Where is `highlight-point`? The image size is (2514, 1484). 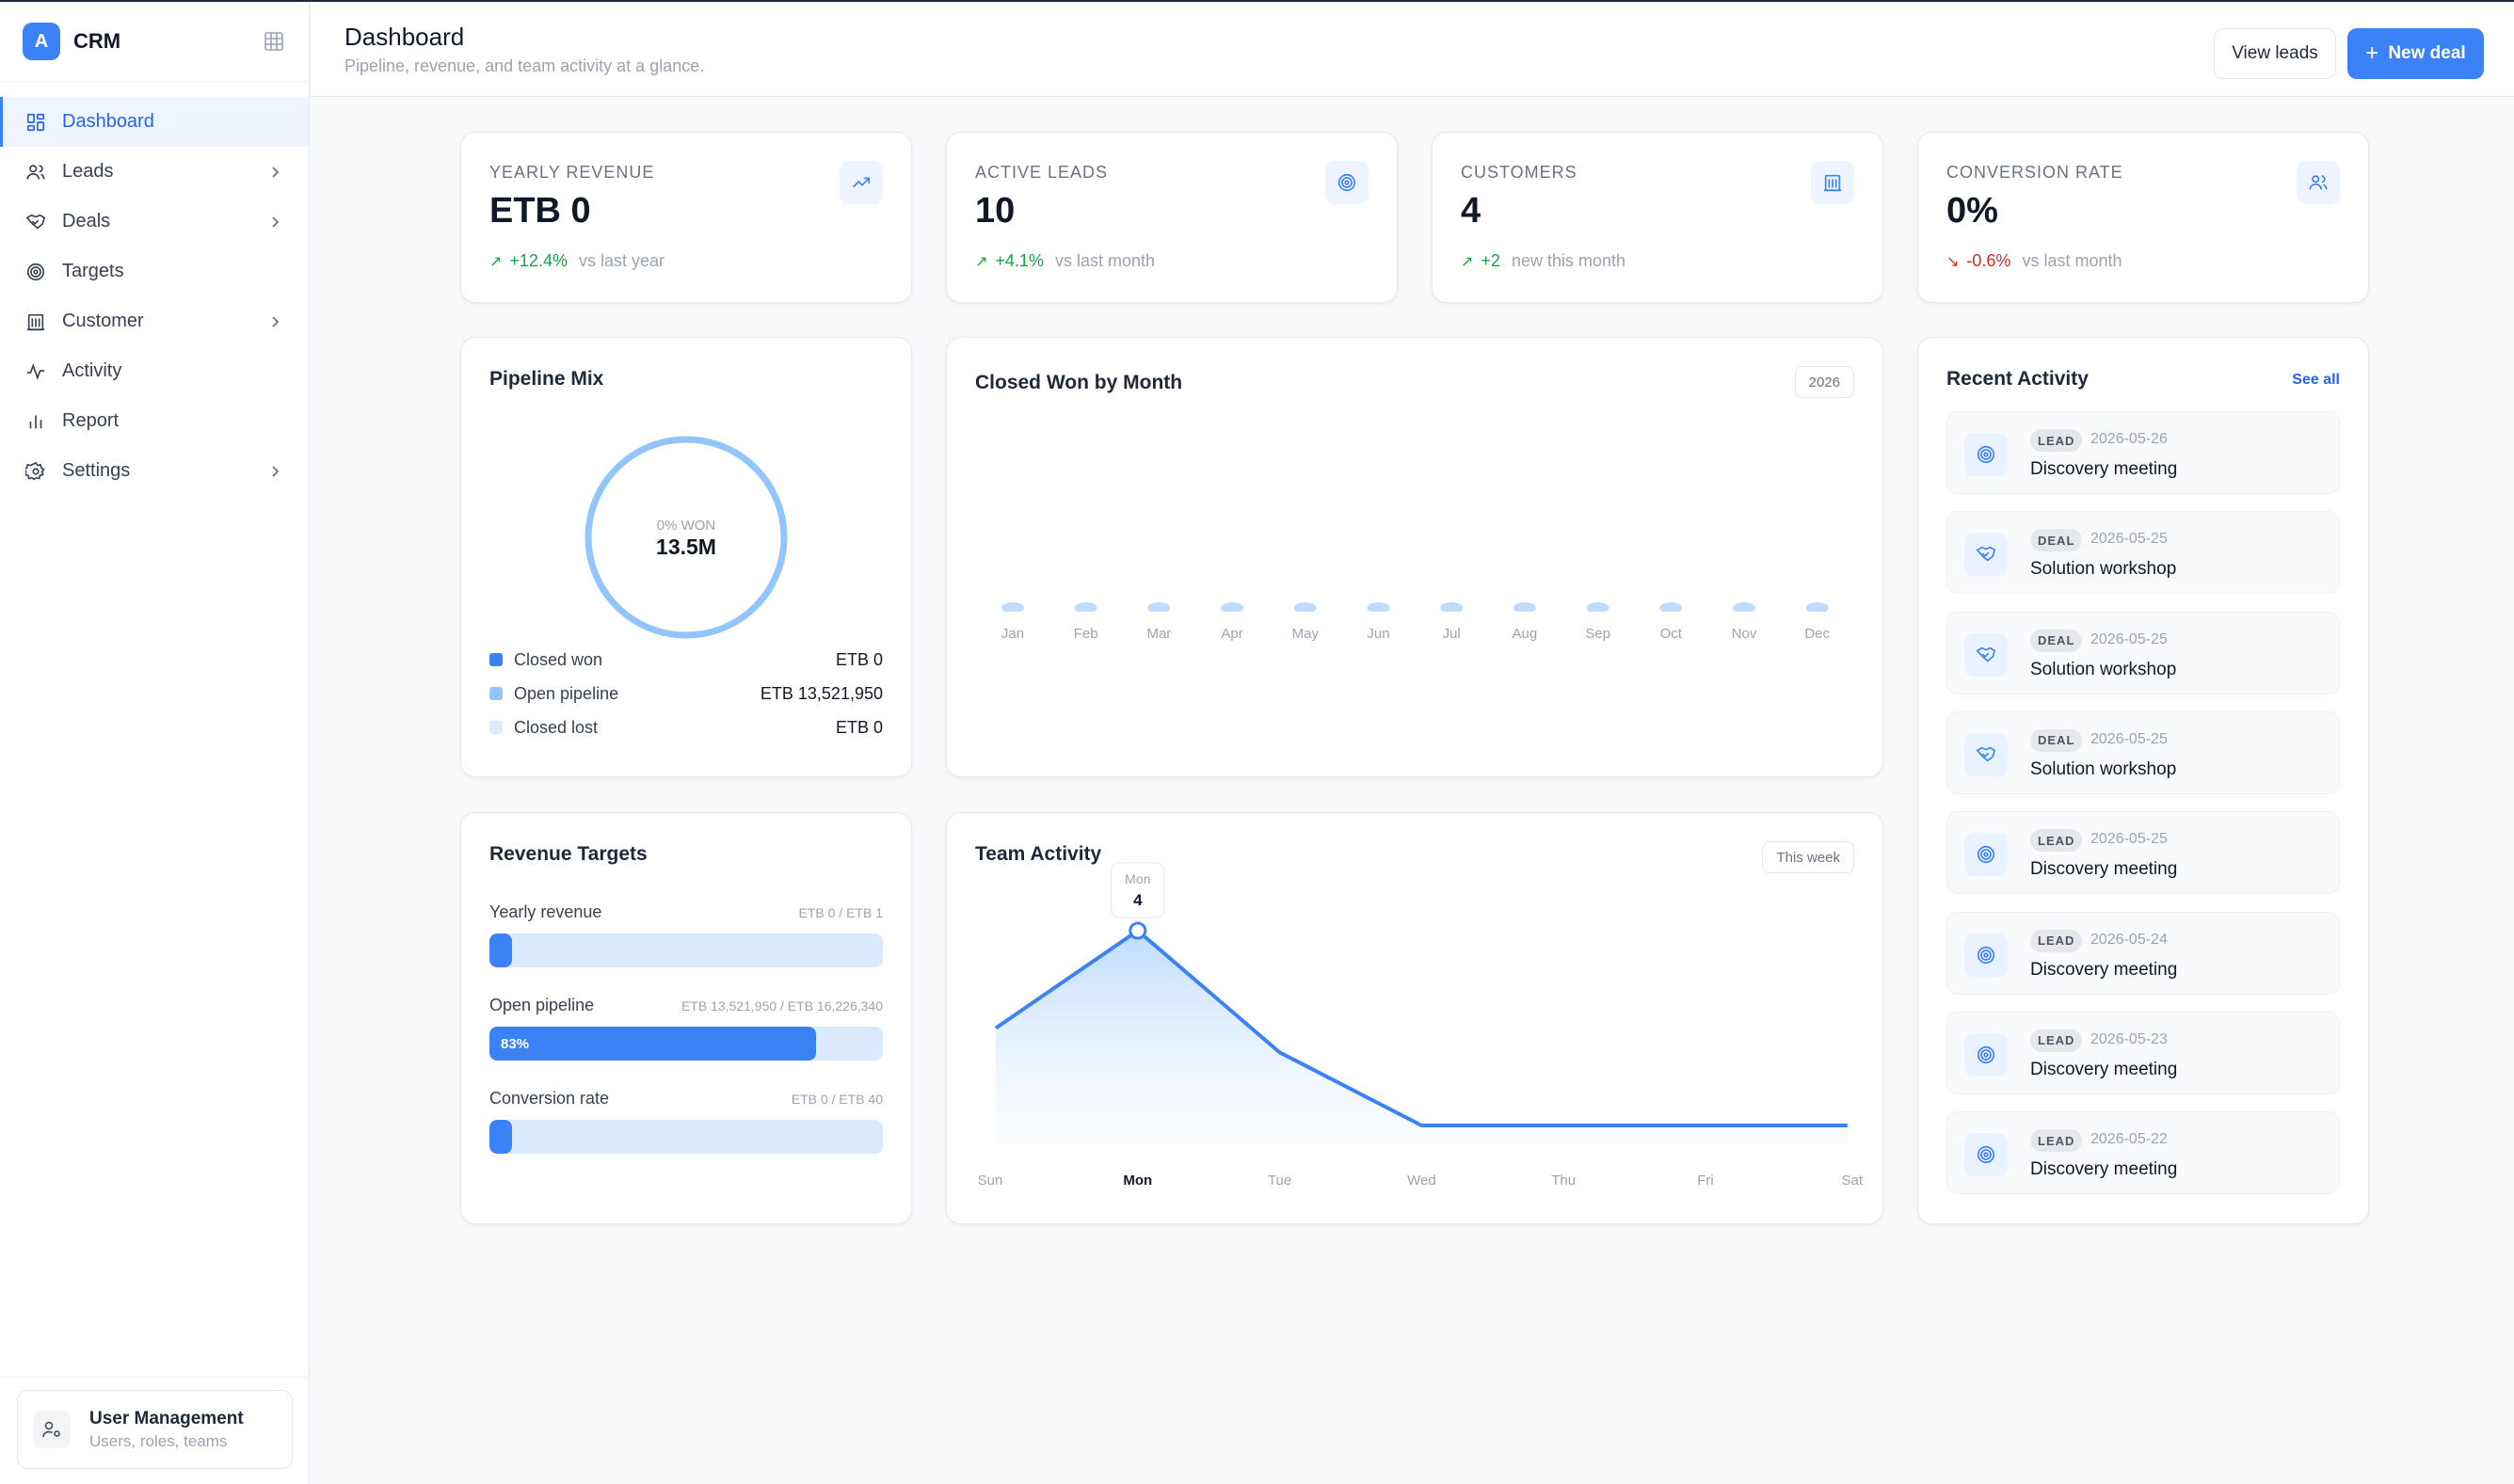
highlight-point is located at coordinates (1138, 930).